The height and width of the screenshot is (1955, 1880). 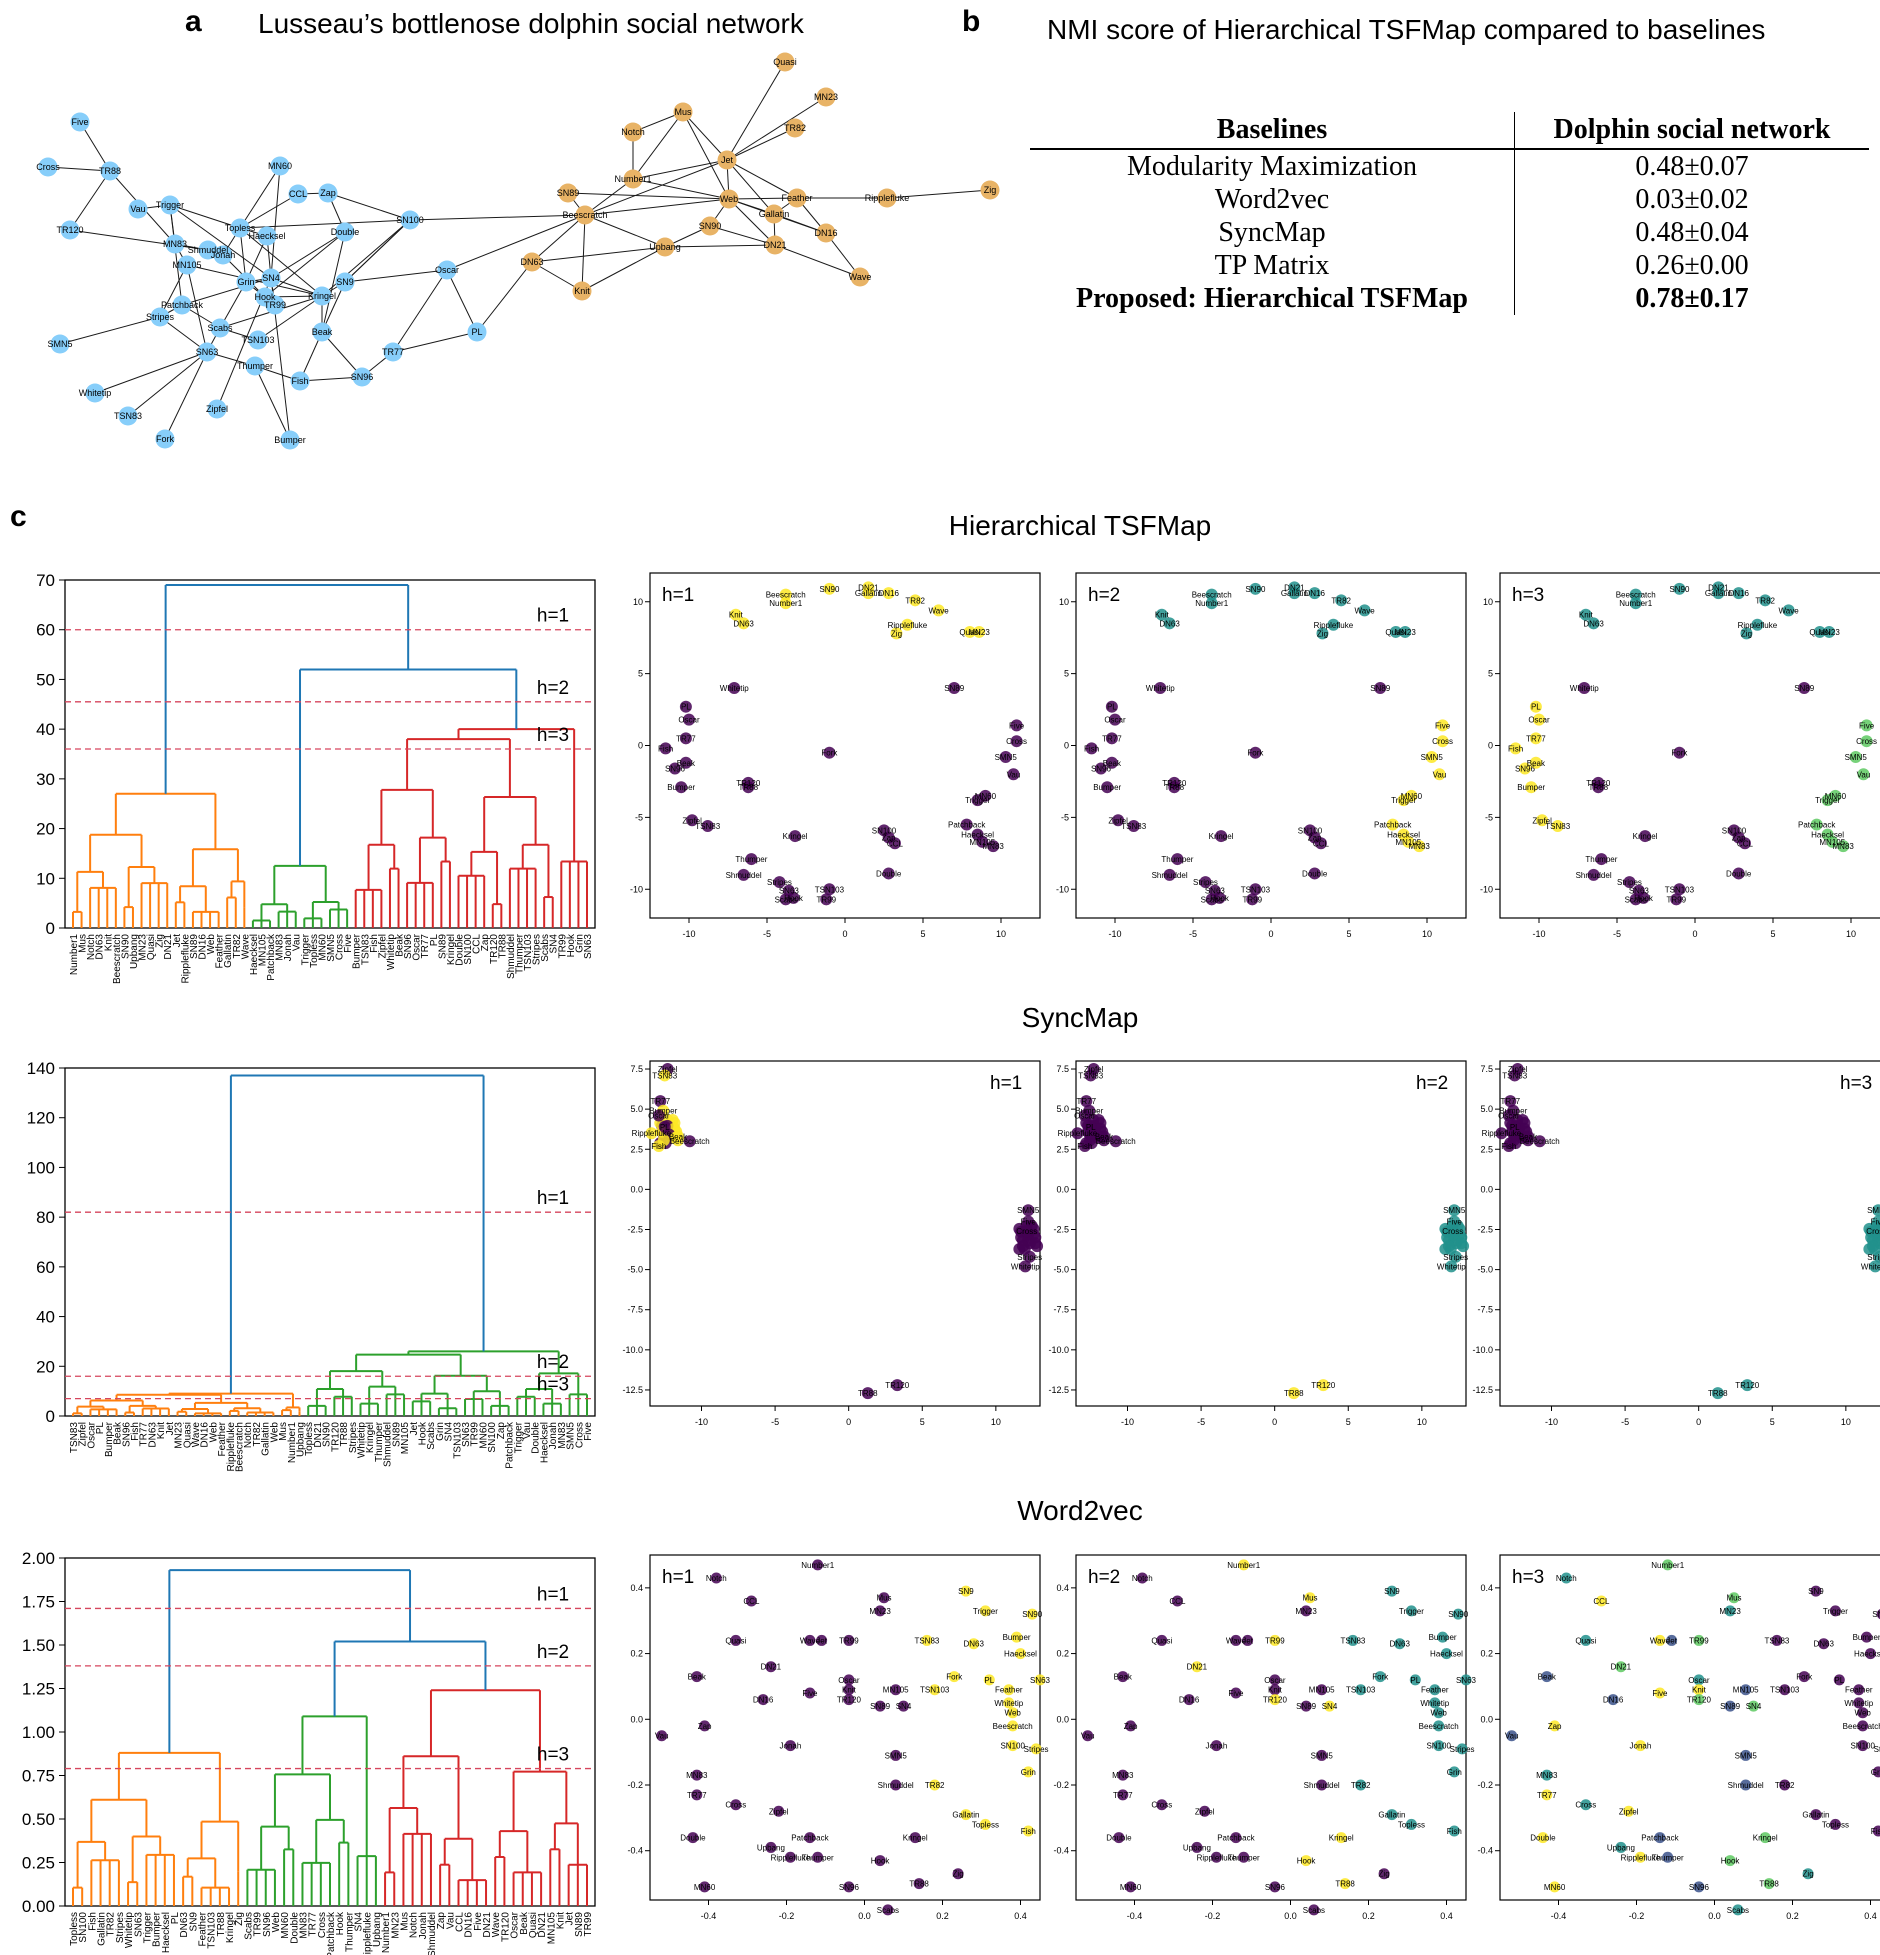 I want to click on network-node-label: TR77, so click(x=393, y=352).